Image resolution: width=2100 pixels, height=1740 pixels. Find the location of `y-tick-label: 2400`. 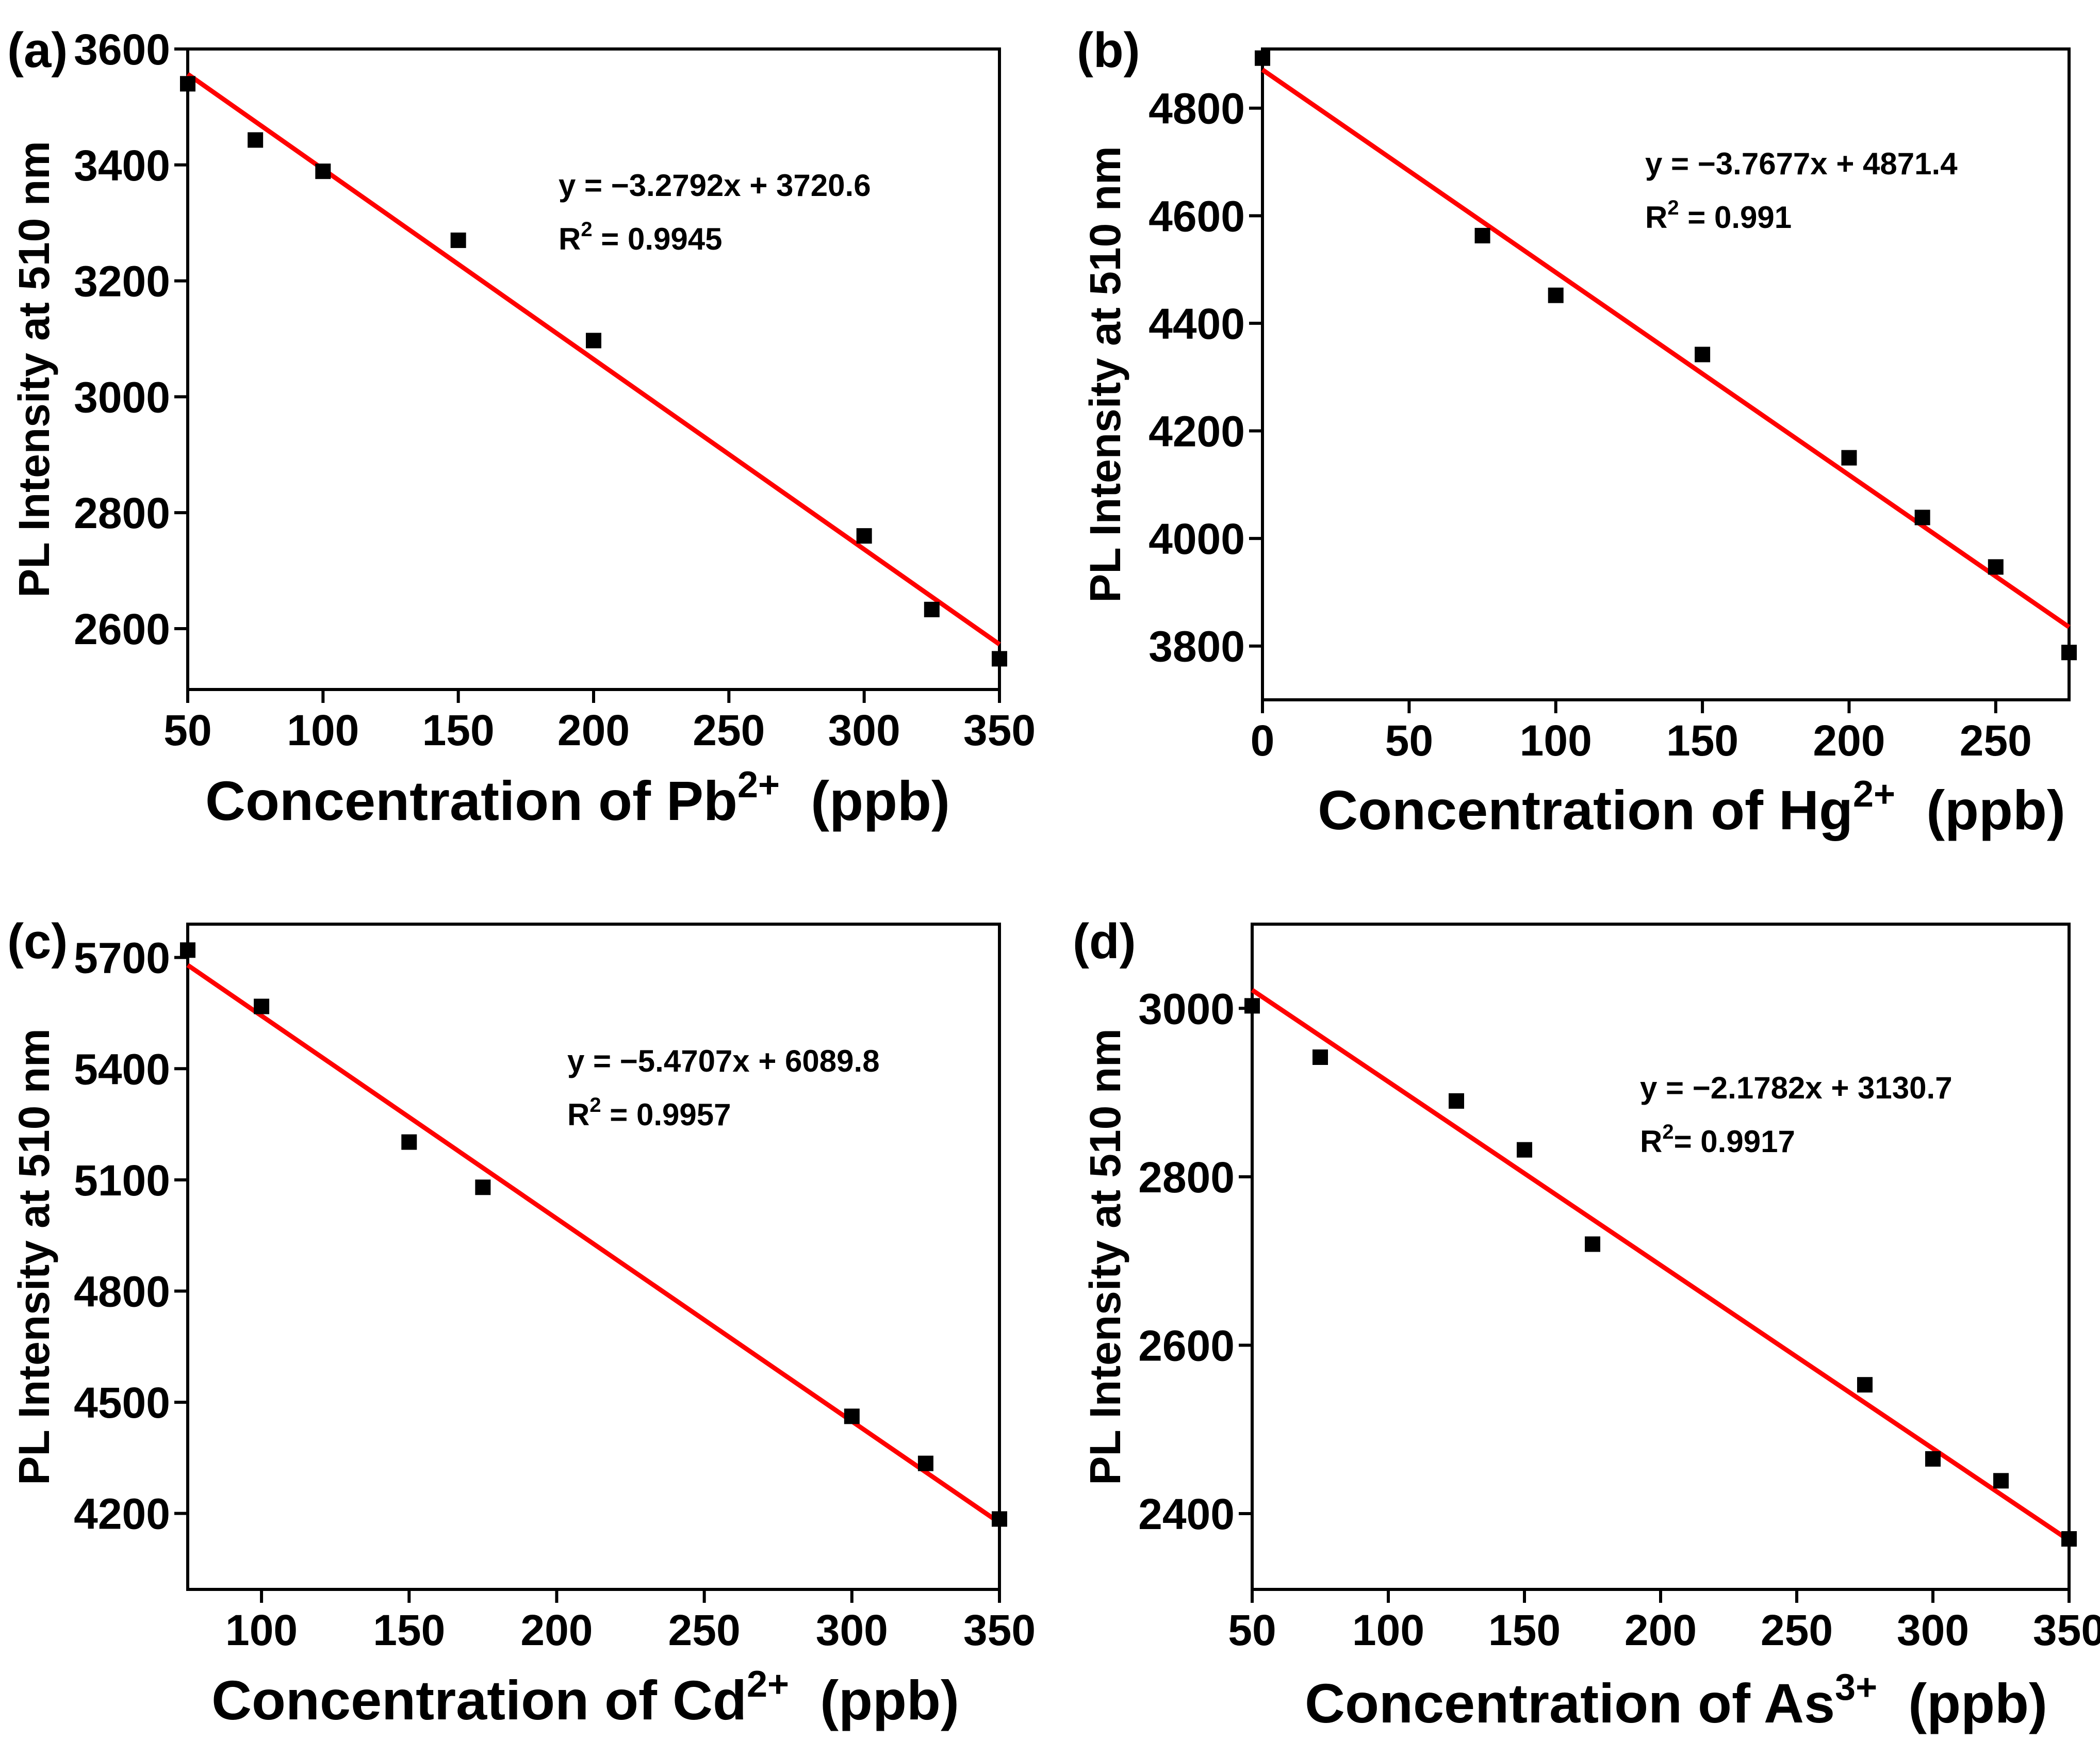

y-tick-label: 2400 is located at coordinates (1187, 1514).